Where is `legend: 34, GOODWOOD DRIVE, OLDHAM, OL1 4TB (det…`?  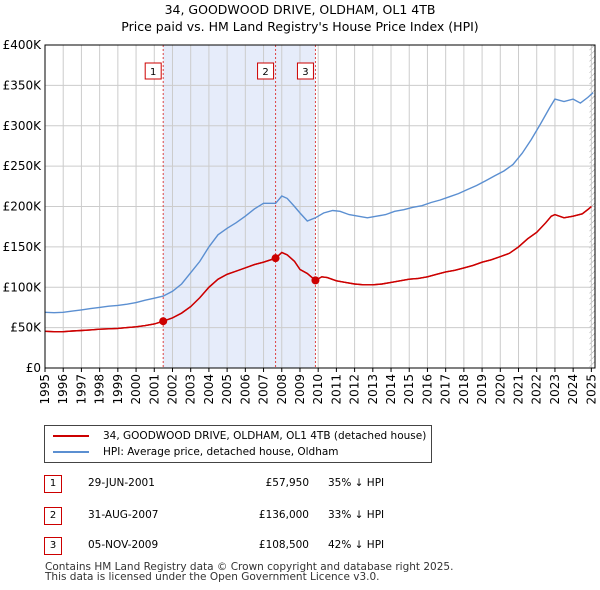 legend: 34, GOODWOOD DRIVE, OLDHAM, OL1 4TB (det… is located at coordinates (238, 444).